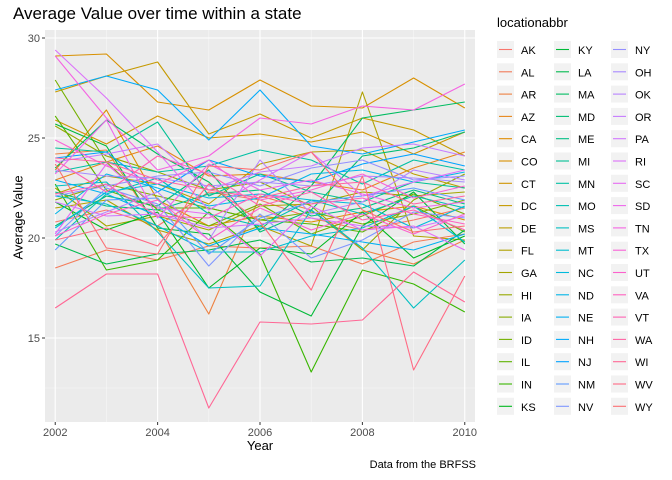 This screenshot has width=672, height=480. Describe the element at coordinates (528, 51) in the screenshot. I see `legend-label-ak: AK` at that location.